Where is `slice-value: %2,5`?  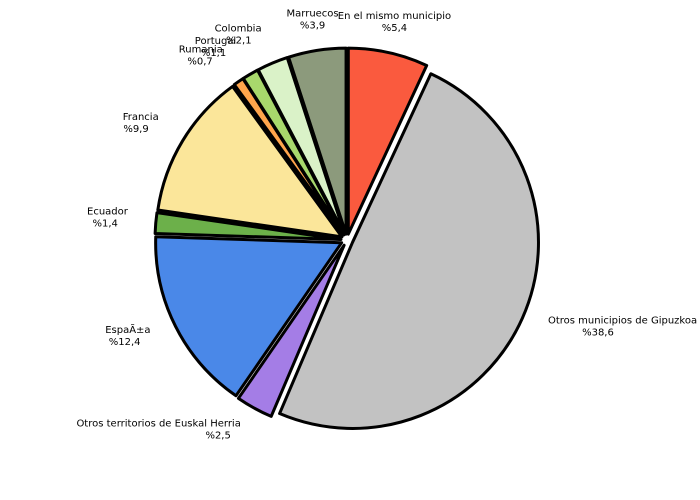 slice-value: %2,5 is located at coordinates (217, 436).